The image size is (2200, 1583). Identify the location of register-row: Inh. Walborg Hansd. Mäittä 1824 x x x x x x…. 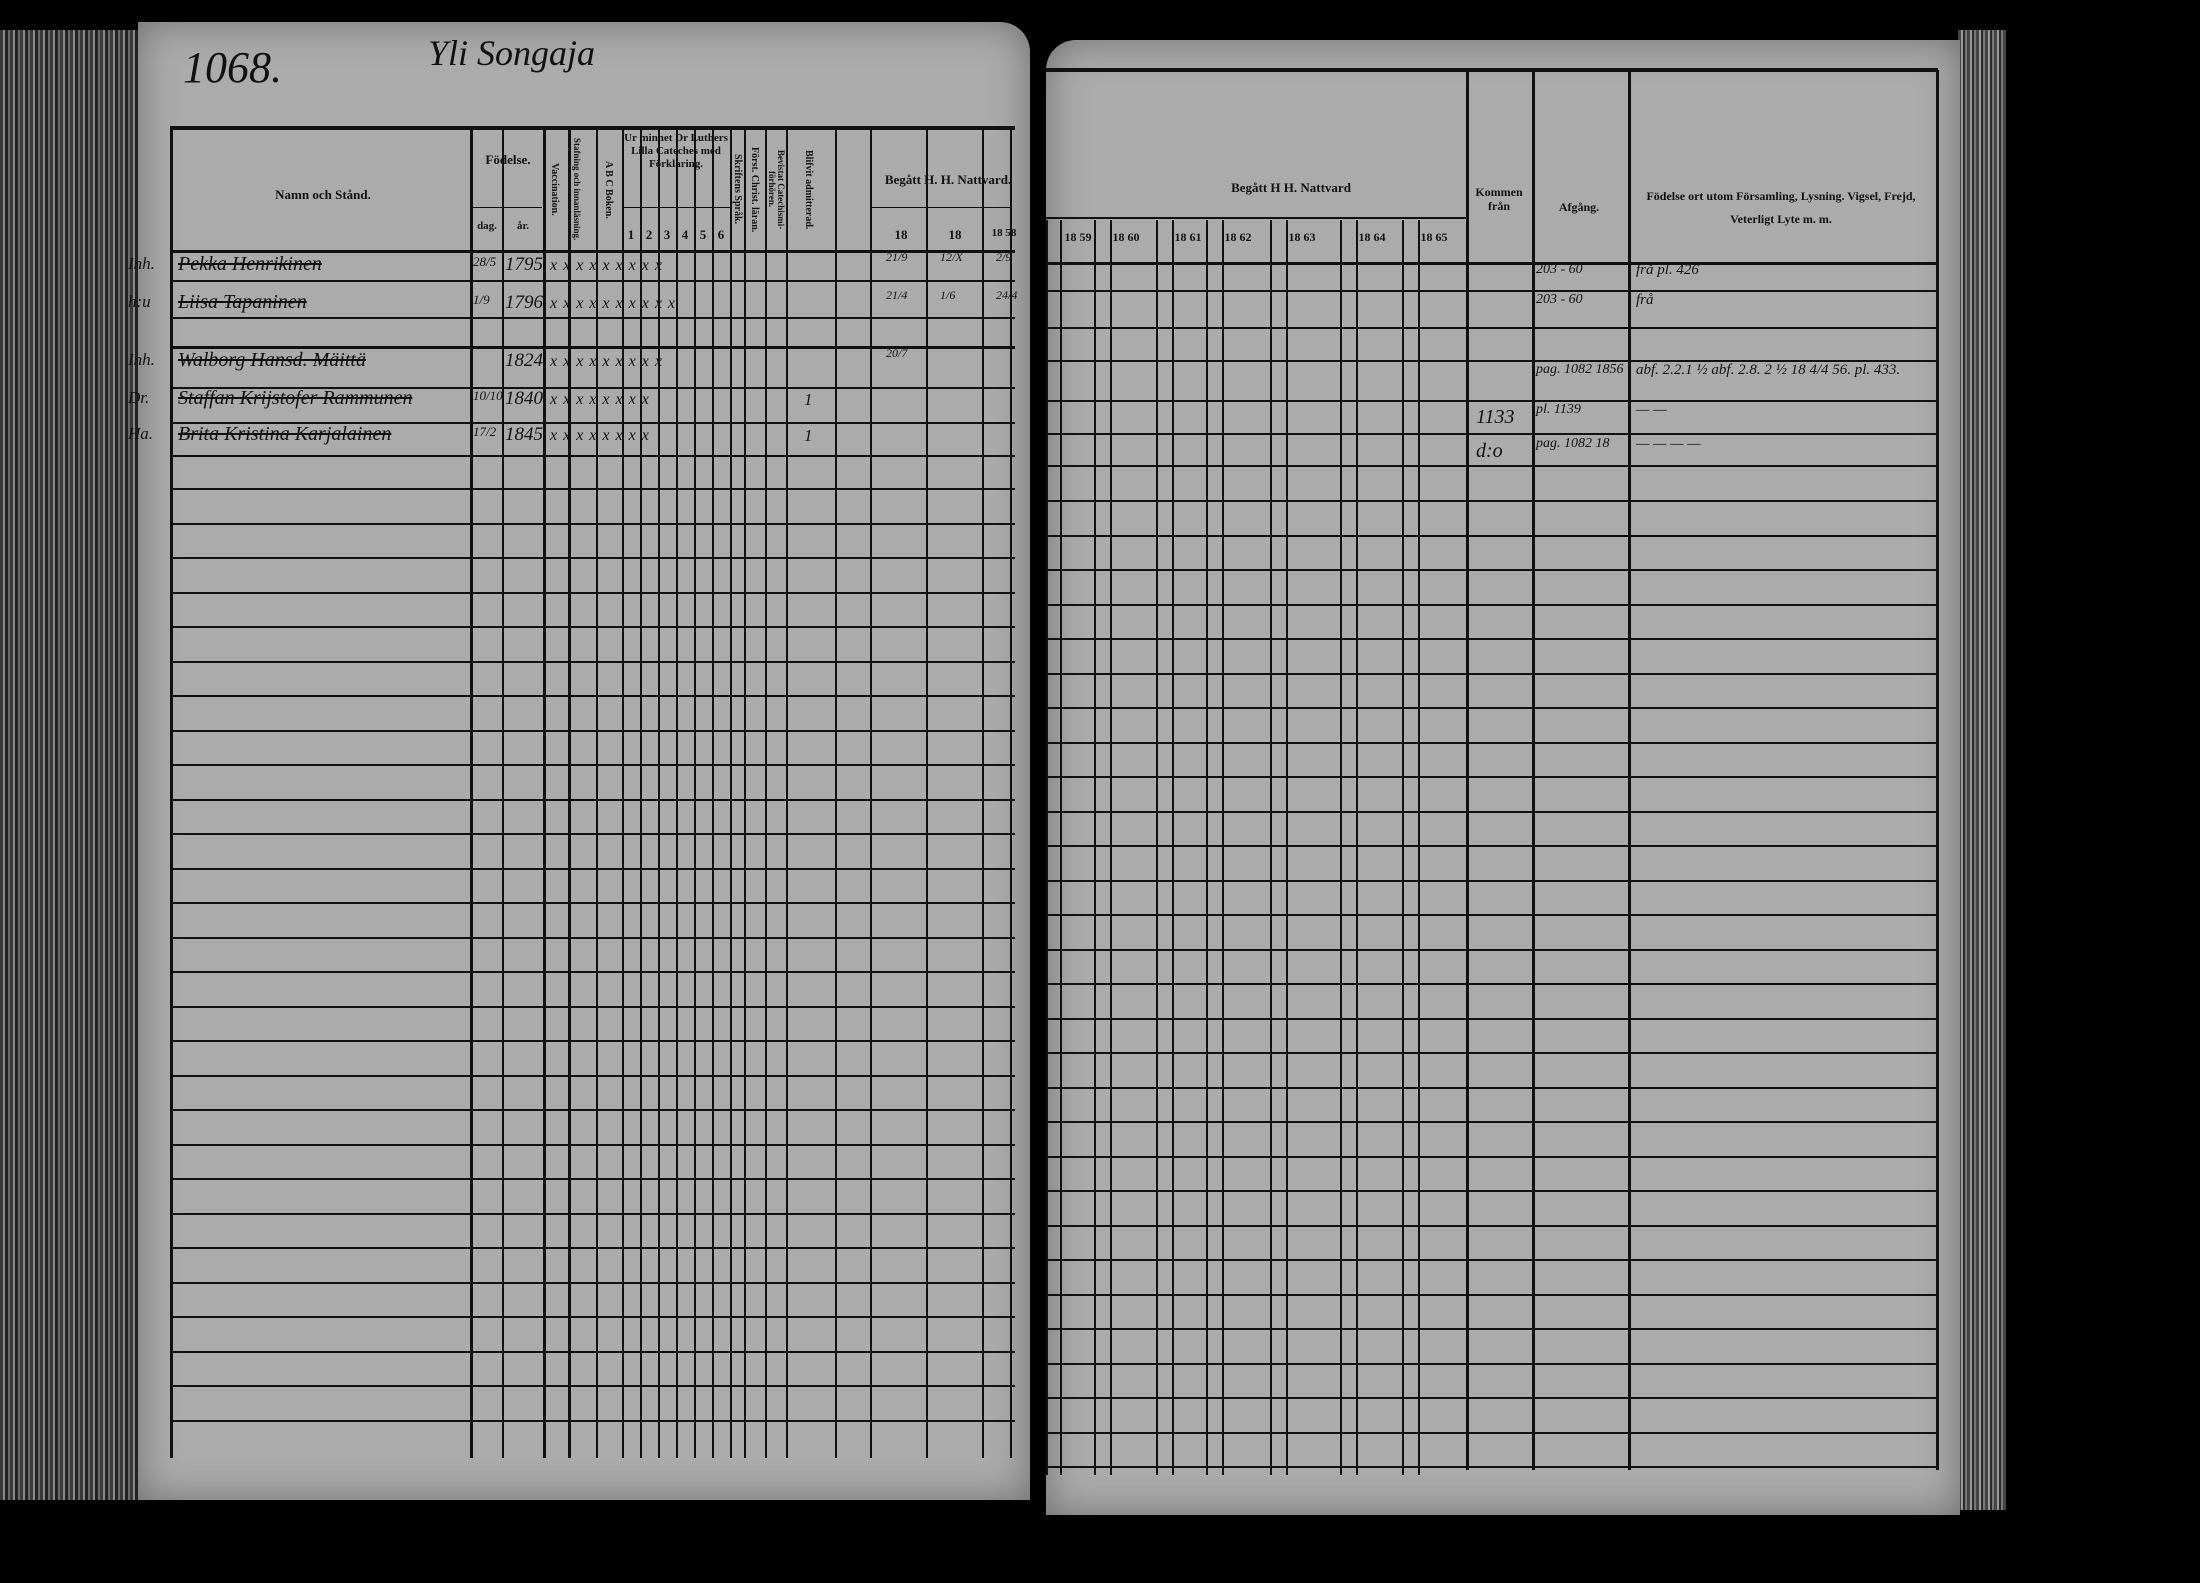
(579, 363).